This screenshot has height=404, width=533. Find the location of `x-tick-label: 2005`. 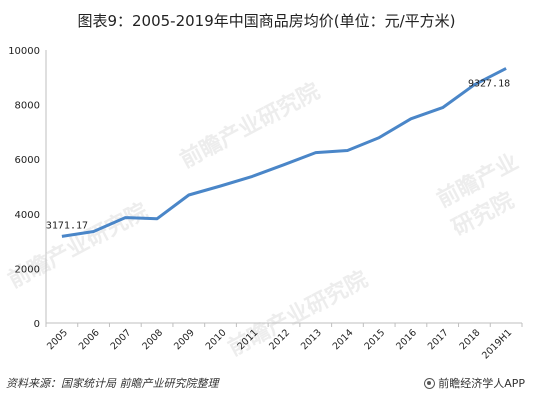

x-tick-label: 2005 is located at coordinates (57, 339).